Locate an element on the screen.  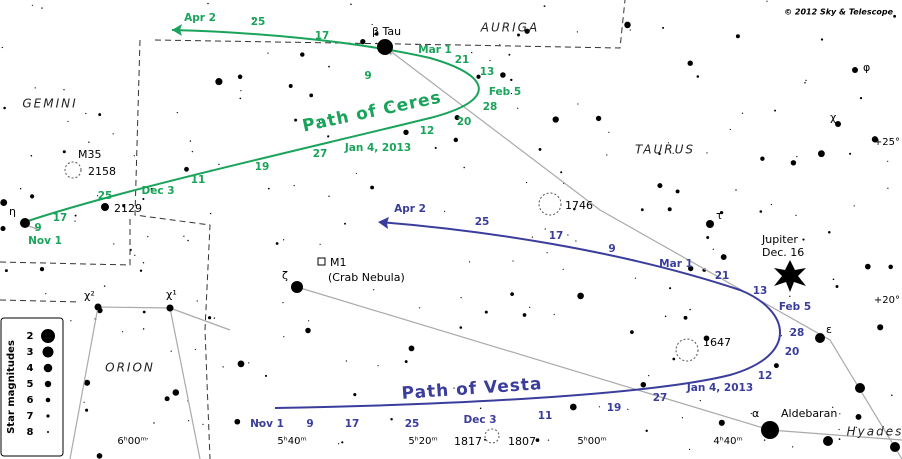
object-label: Aldebaran is located at coordinates (809, 413).